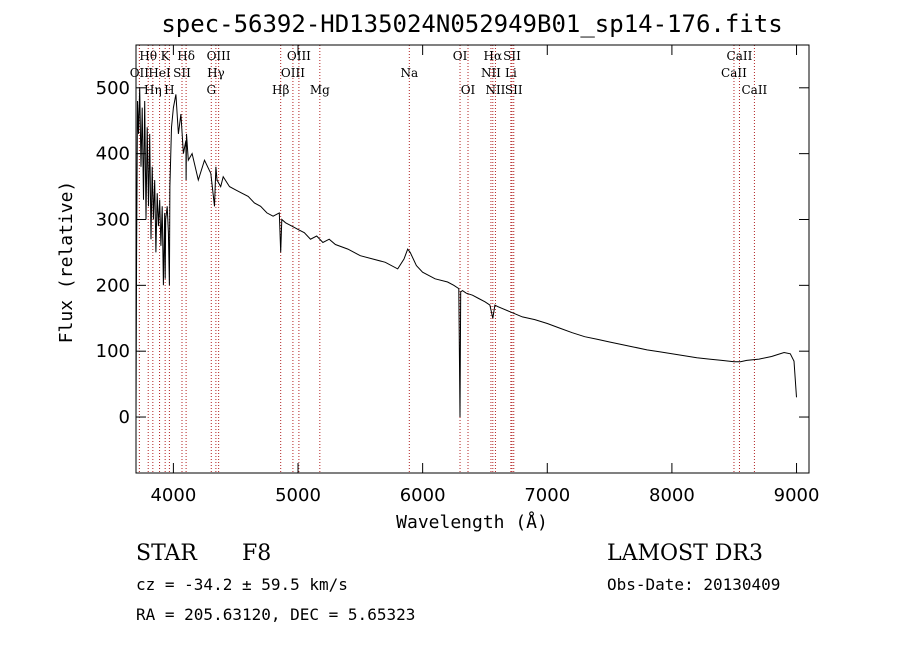 Image resolution: width=900 pixels, height=649 pixels. I want to click on x-tick-label: 4000, so click(173, 495).